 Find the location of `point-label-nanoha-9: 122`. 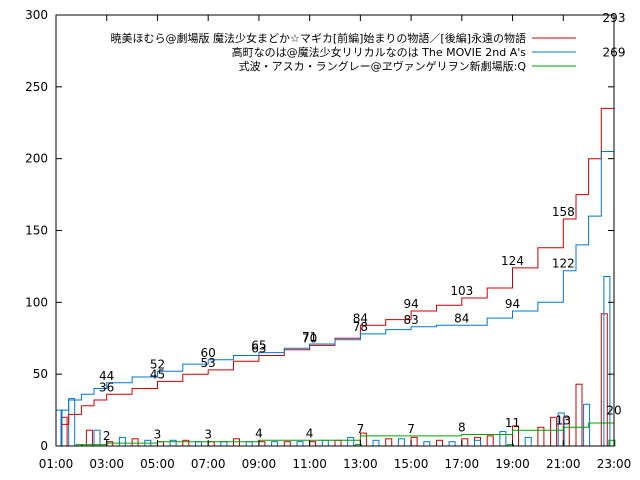

point-label-nanoha-9: 122 is located at coordinates (563, 264).